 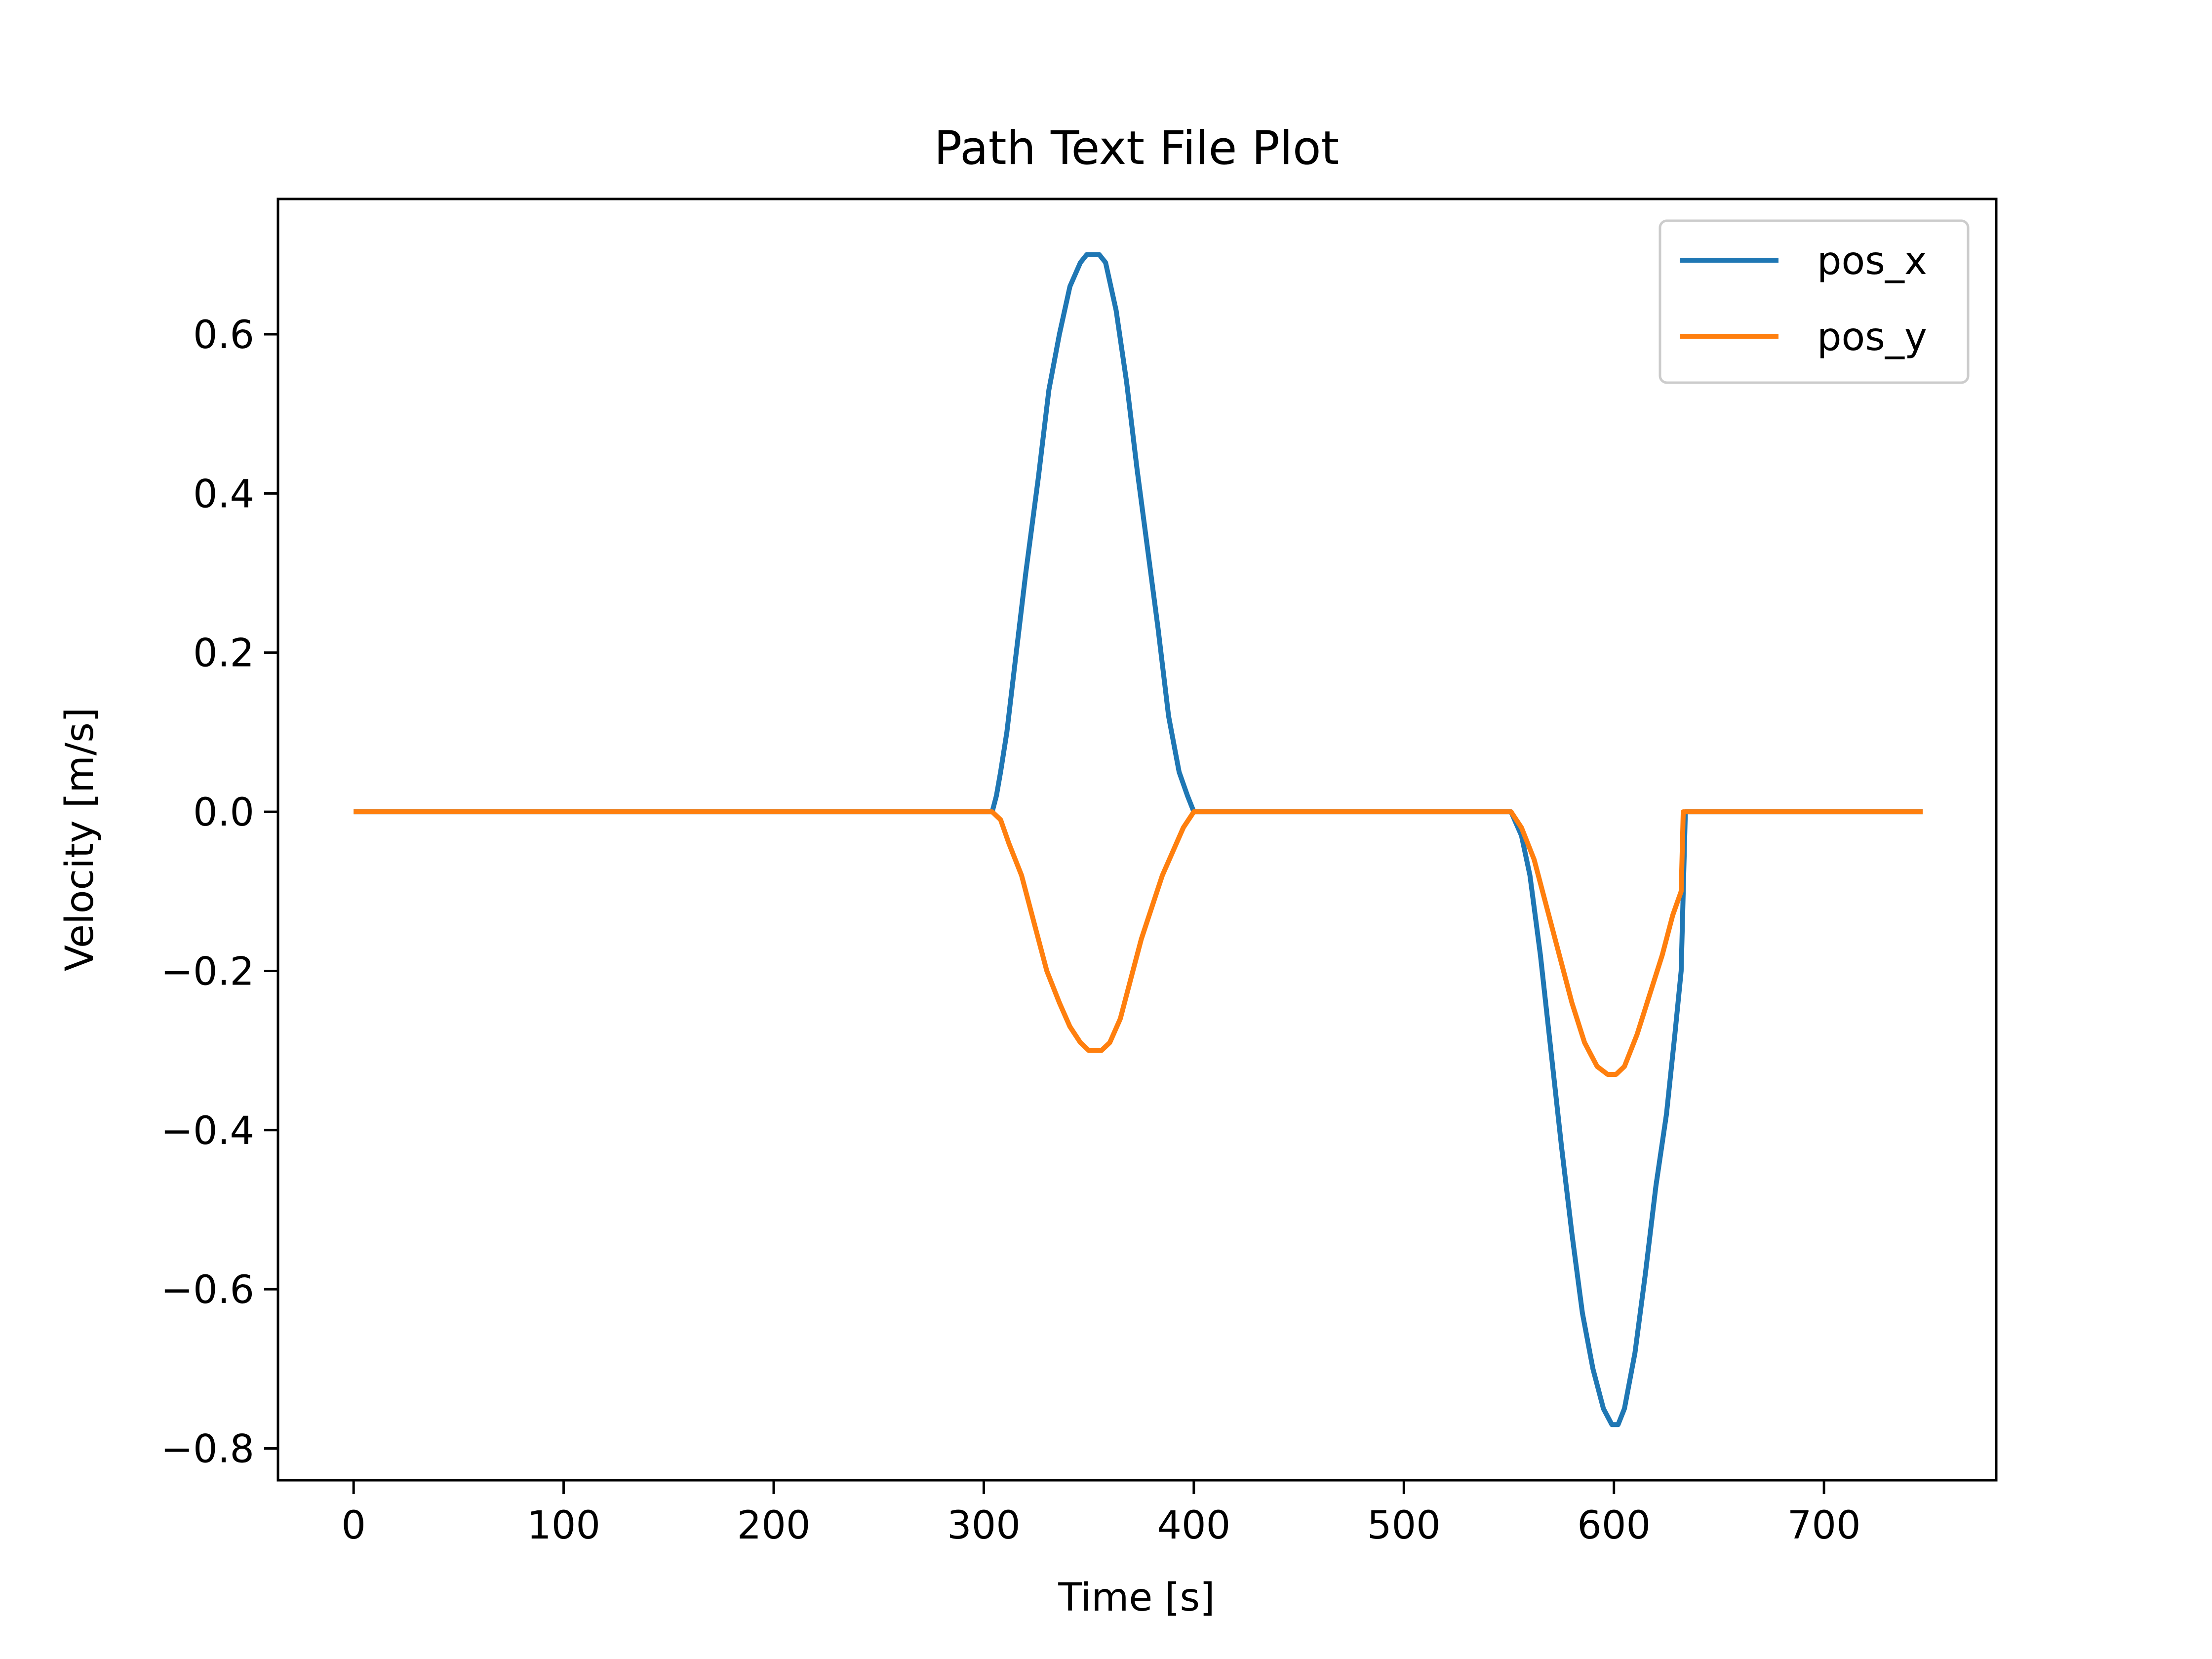 What do you see at coordinates (1137, 148) in the screenshot?
I see `chart-title: Path Text File Plot` at bounding box center [1137, 148].